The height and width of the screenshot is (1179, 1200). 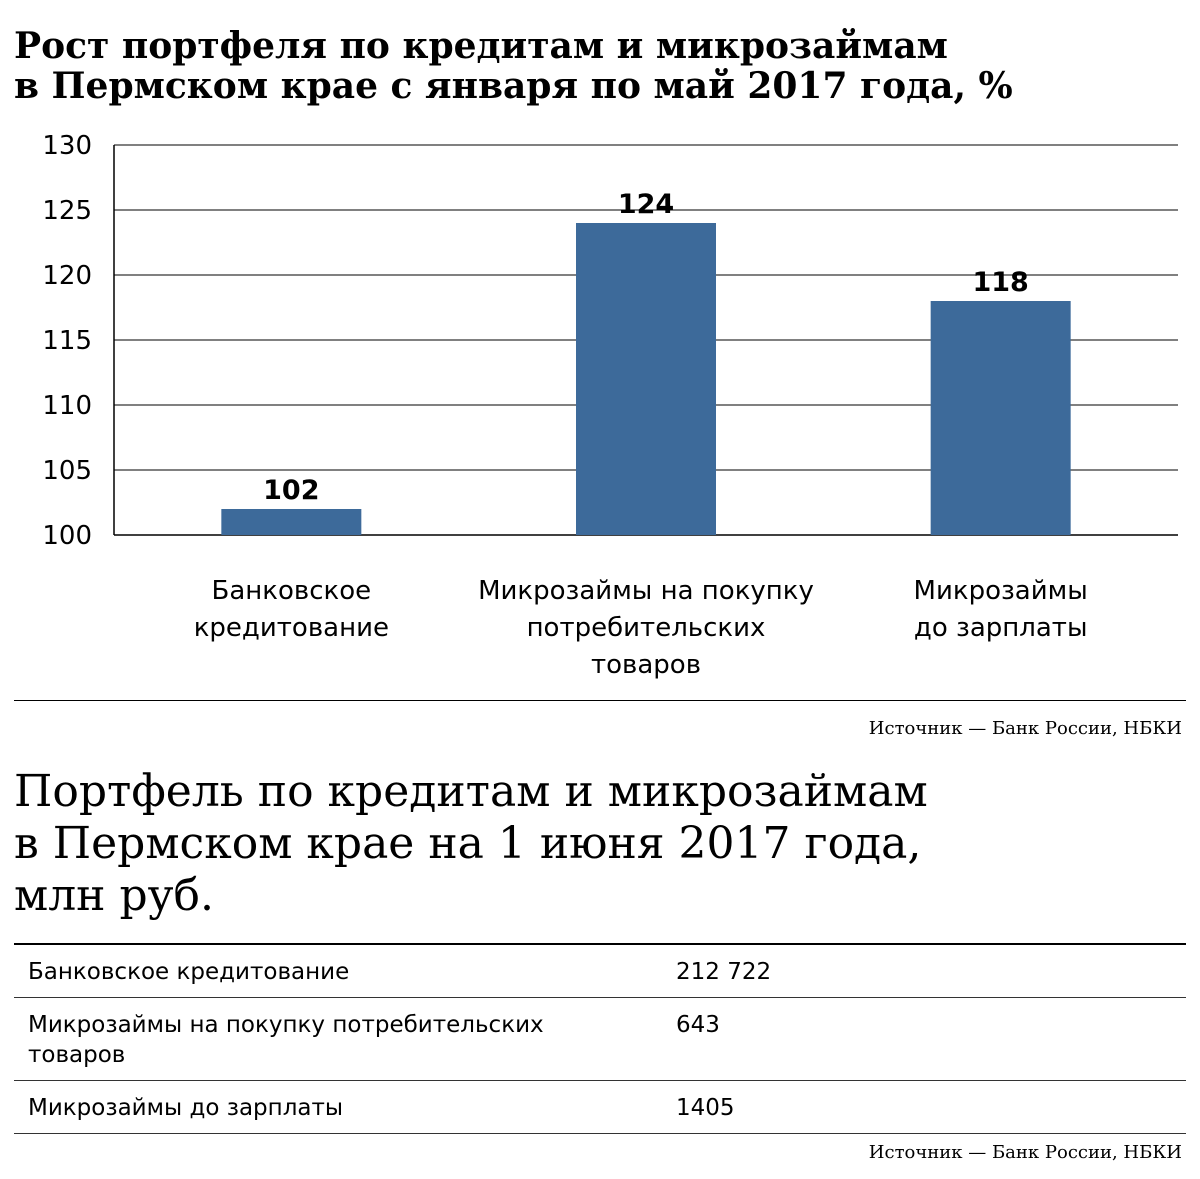 What do you see at coordinates (67, 341) in the screenshot?
I see `y-tick-label: 115` at bounding box center [67, 341].